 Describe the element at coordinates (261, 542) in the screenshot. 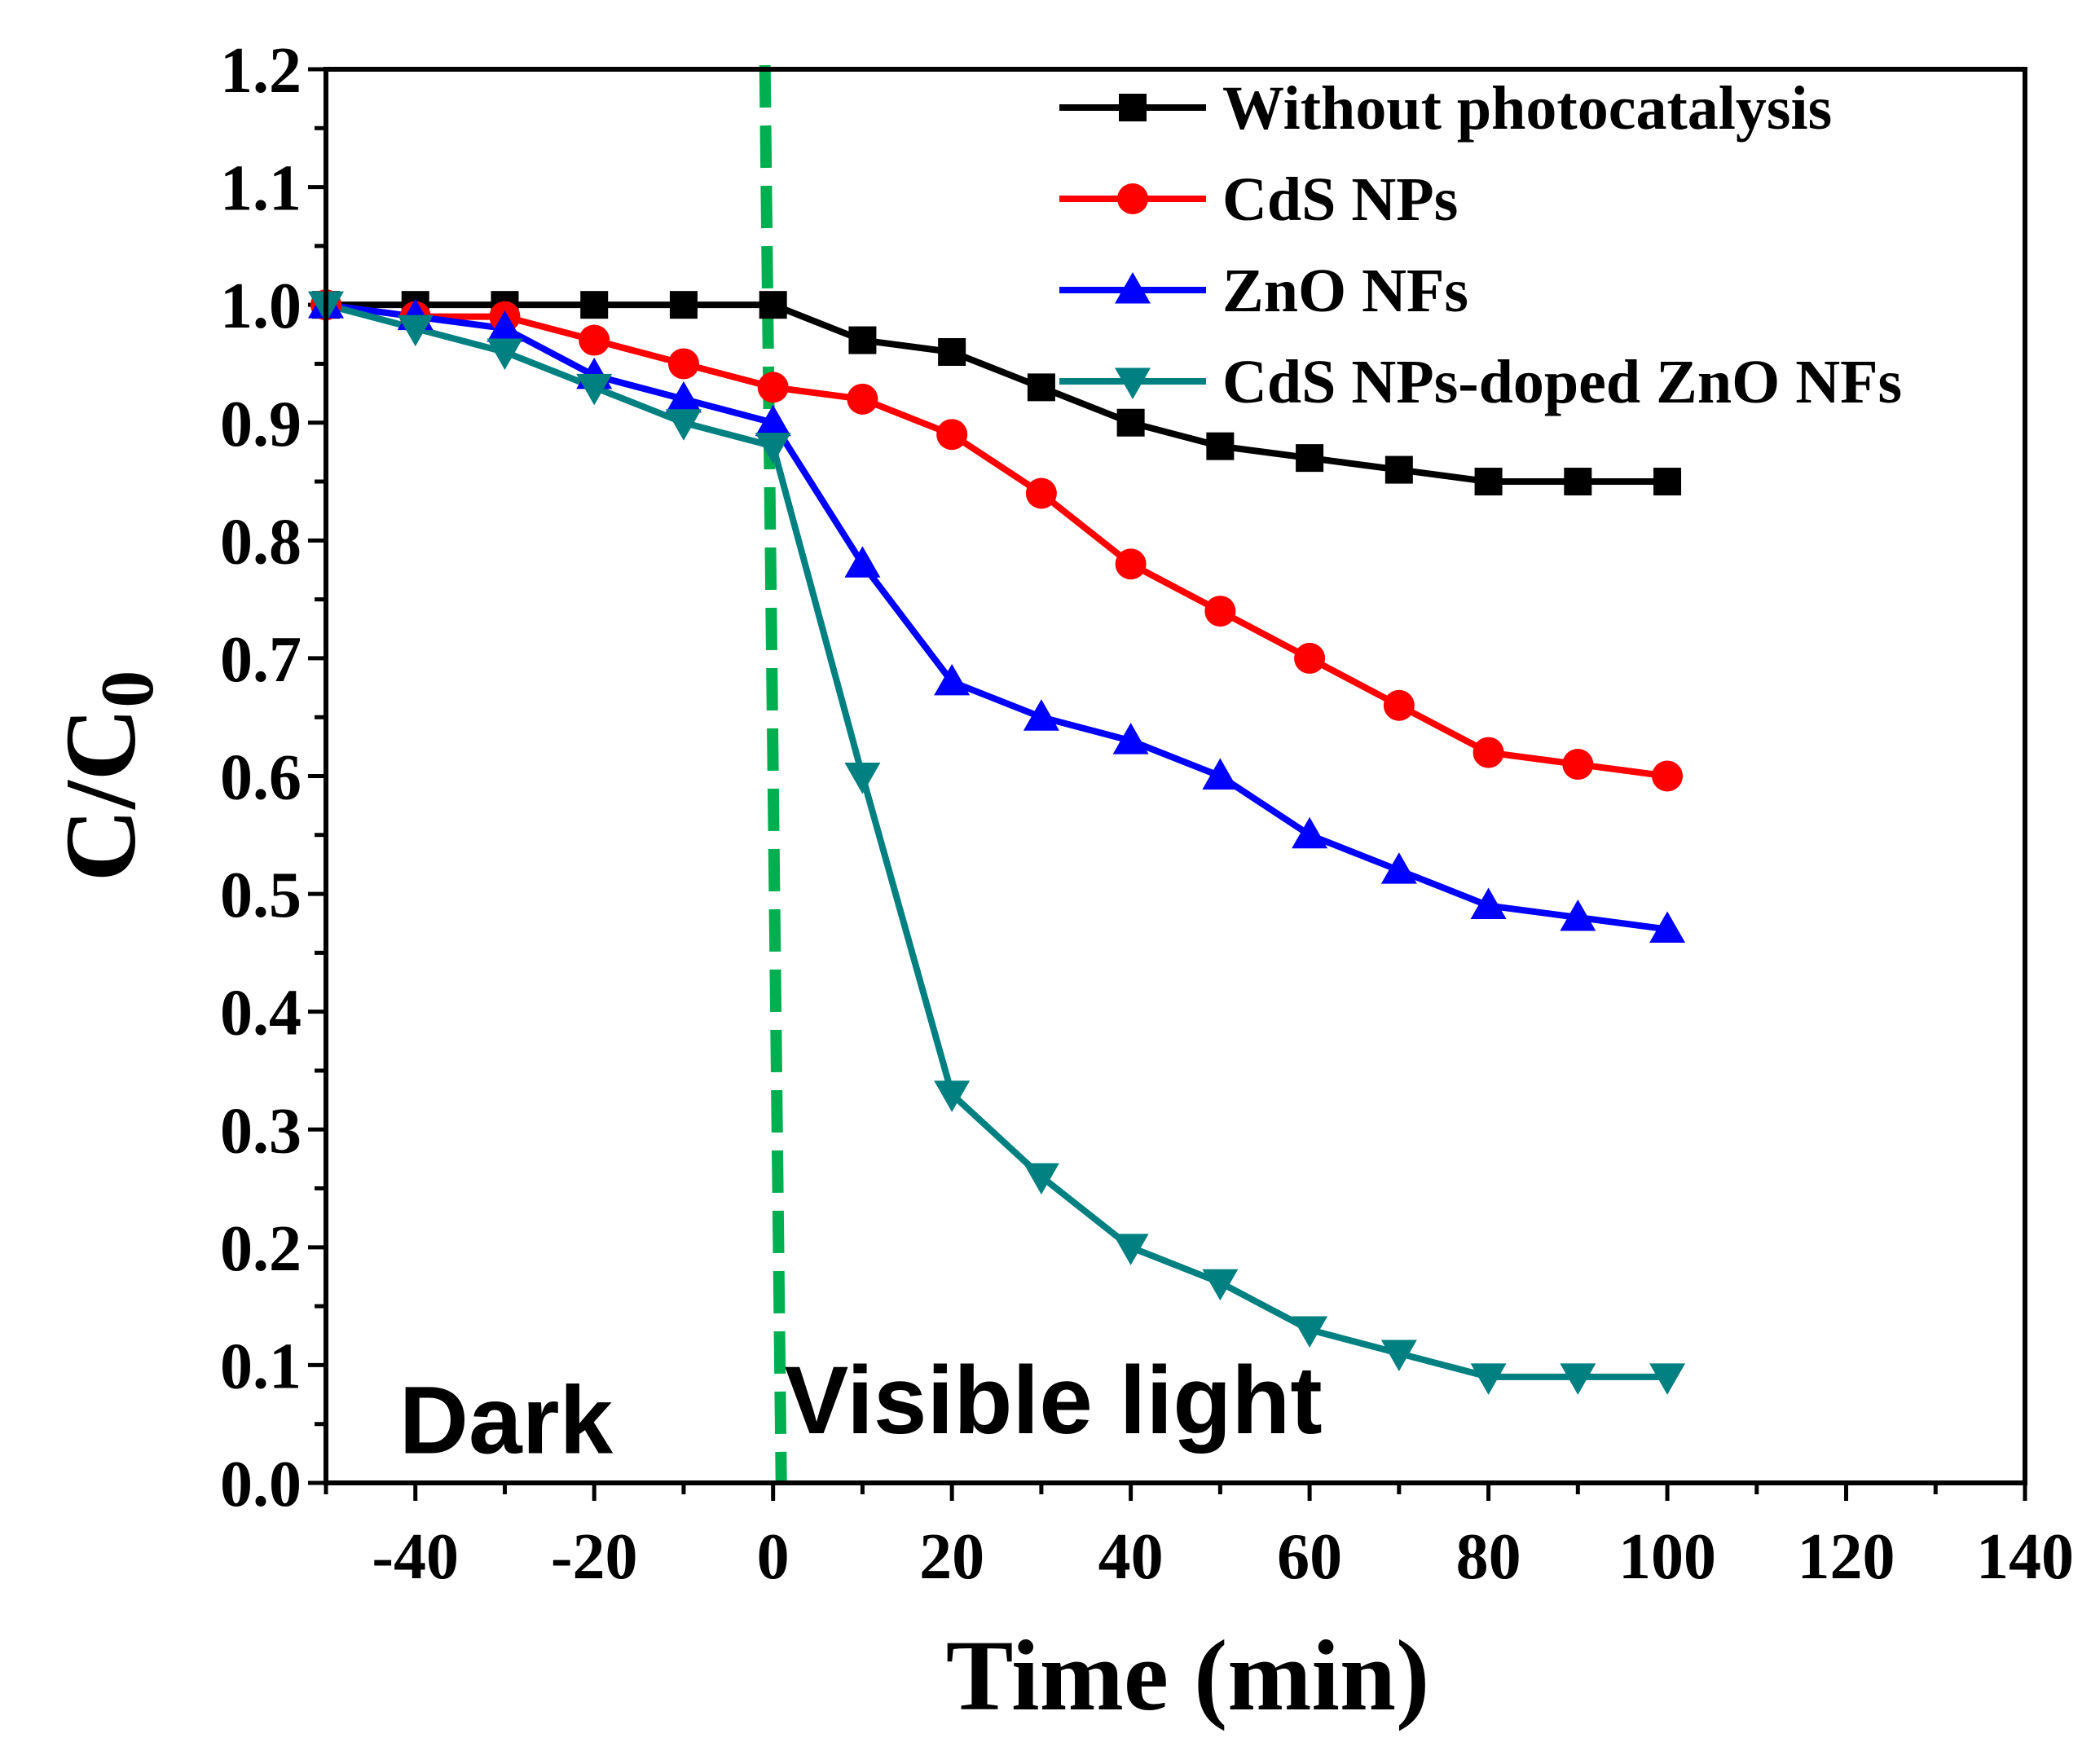

I see `y-tick-label: 0.8` at that location.